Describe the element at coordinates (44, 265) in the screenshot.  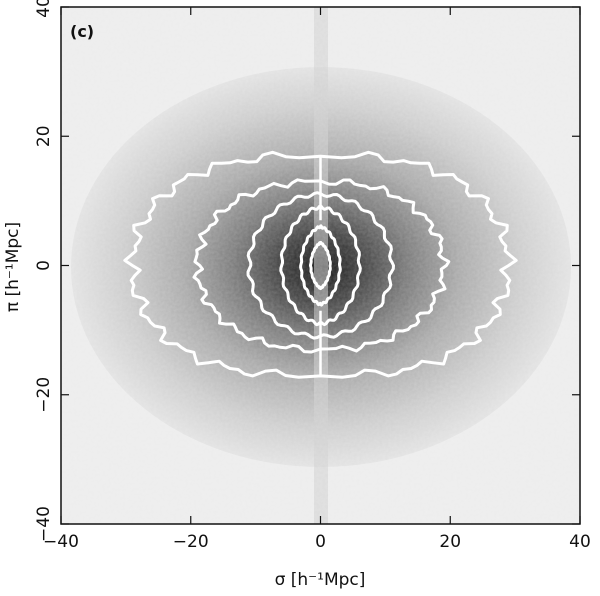
I see `y-tick-label: 0` at that location.